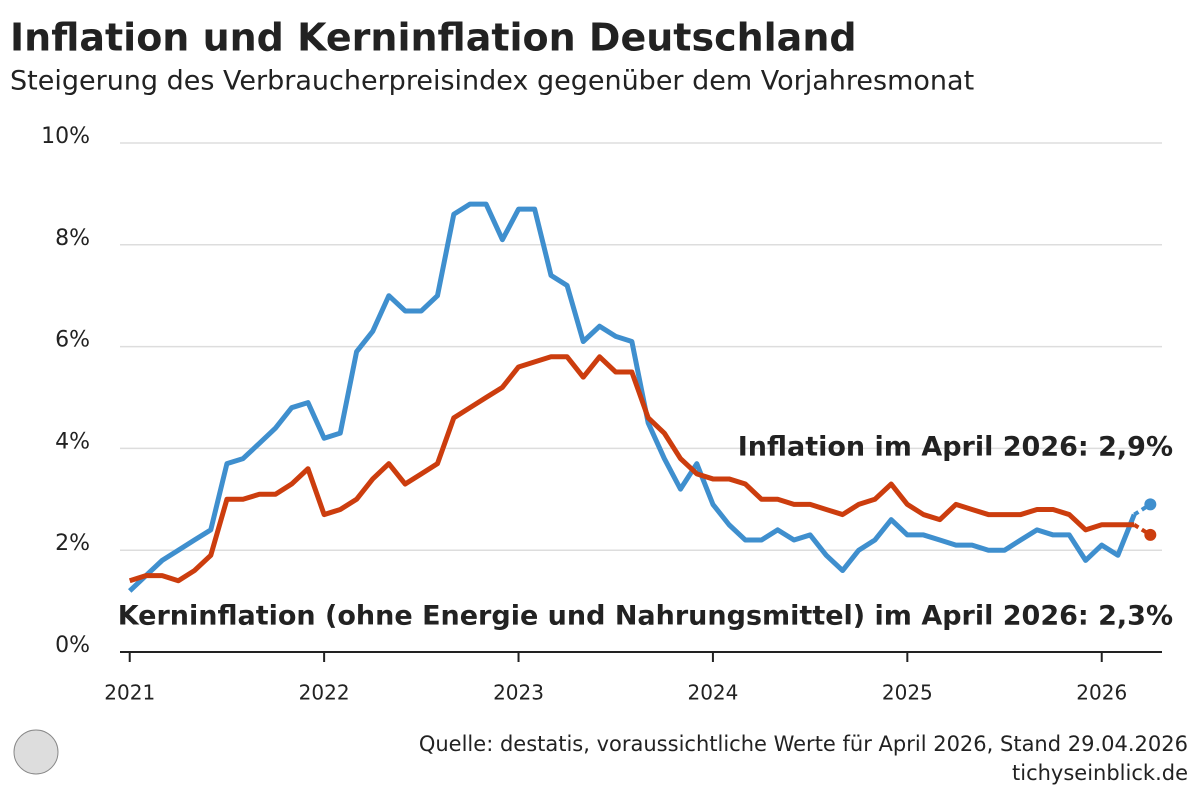 The image size is (1200, 800). I want to click on y-tick-label: 10%, so click(65, 136).